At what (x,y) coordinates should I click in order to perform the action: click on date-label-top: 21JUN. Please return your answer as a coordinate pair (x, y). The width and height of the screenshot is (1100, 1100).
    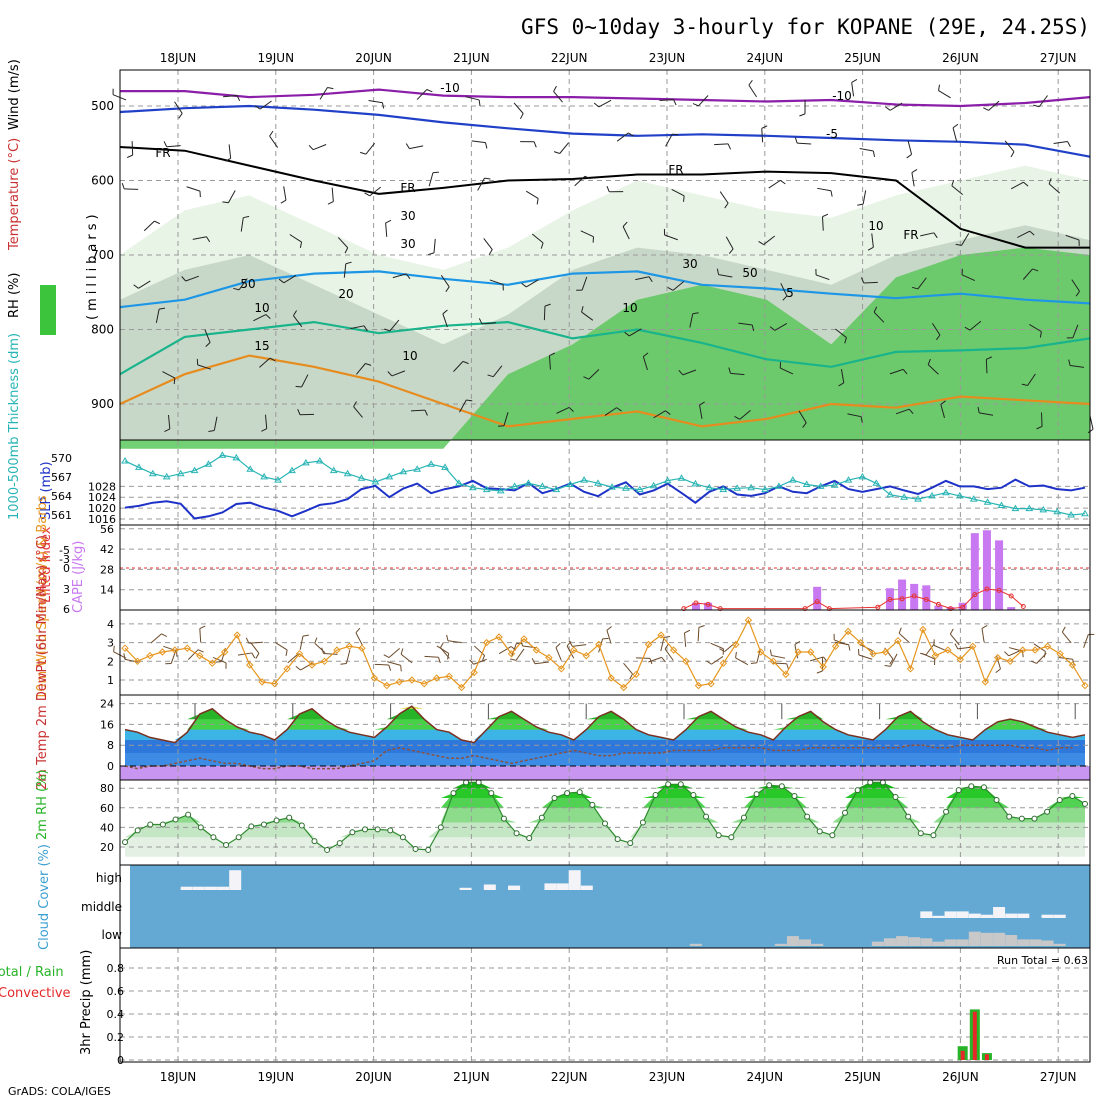
    Looking at the image, I should click on (471, 58).